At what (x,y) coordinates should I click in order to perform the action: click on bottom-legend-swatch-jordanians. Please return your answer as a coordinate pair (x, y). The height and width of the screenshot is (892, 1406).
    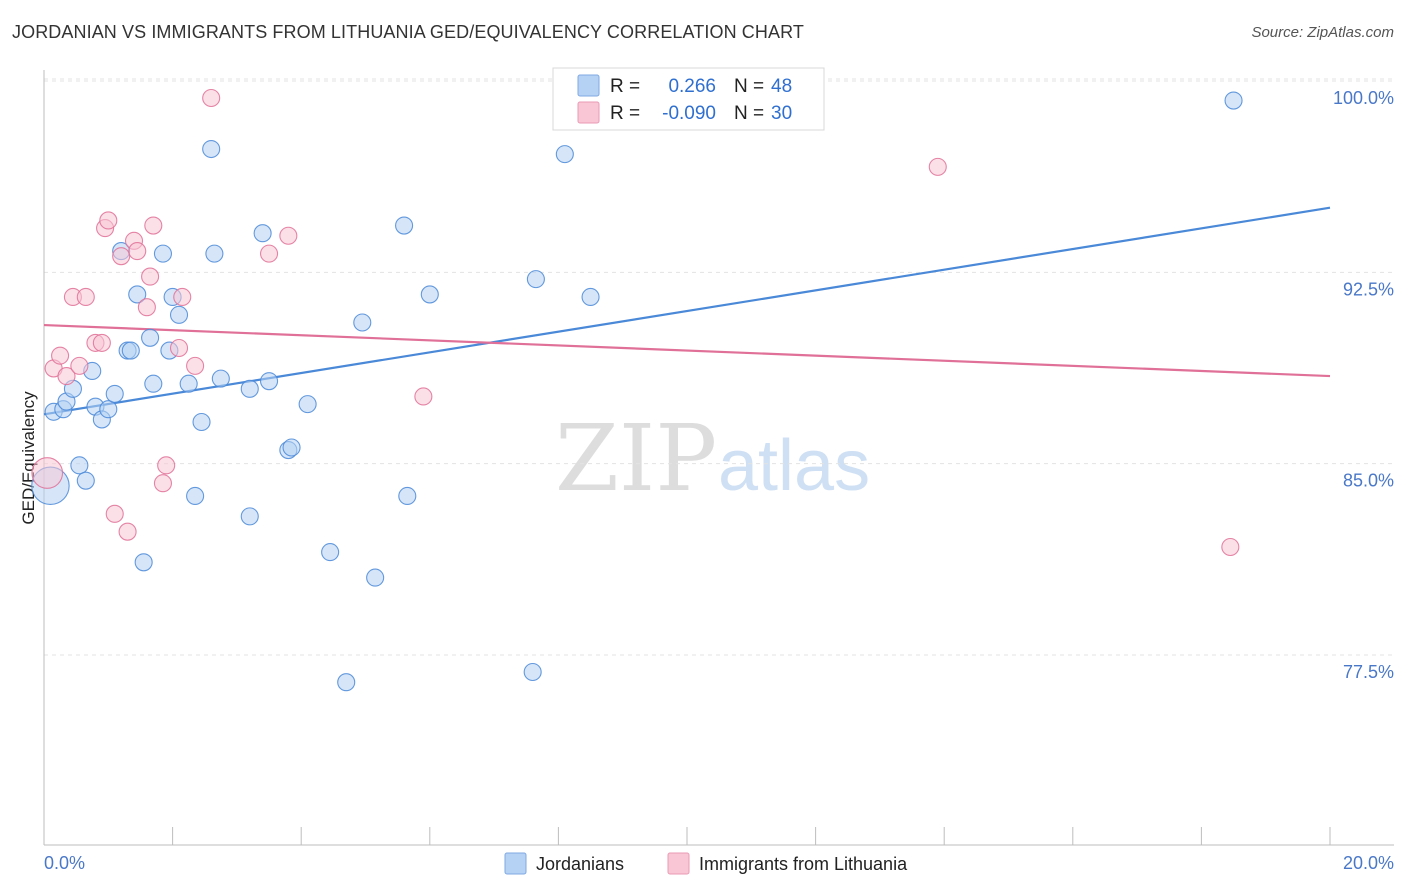
    Looking at the image, I should click on (515, 863).